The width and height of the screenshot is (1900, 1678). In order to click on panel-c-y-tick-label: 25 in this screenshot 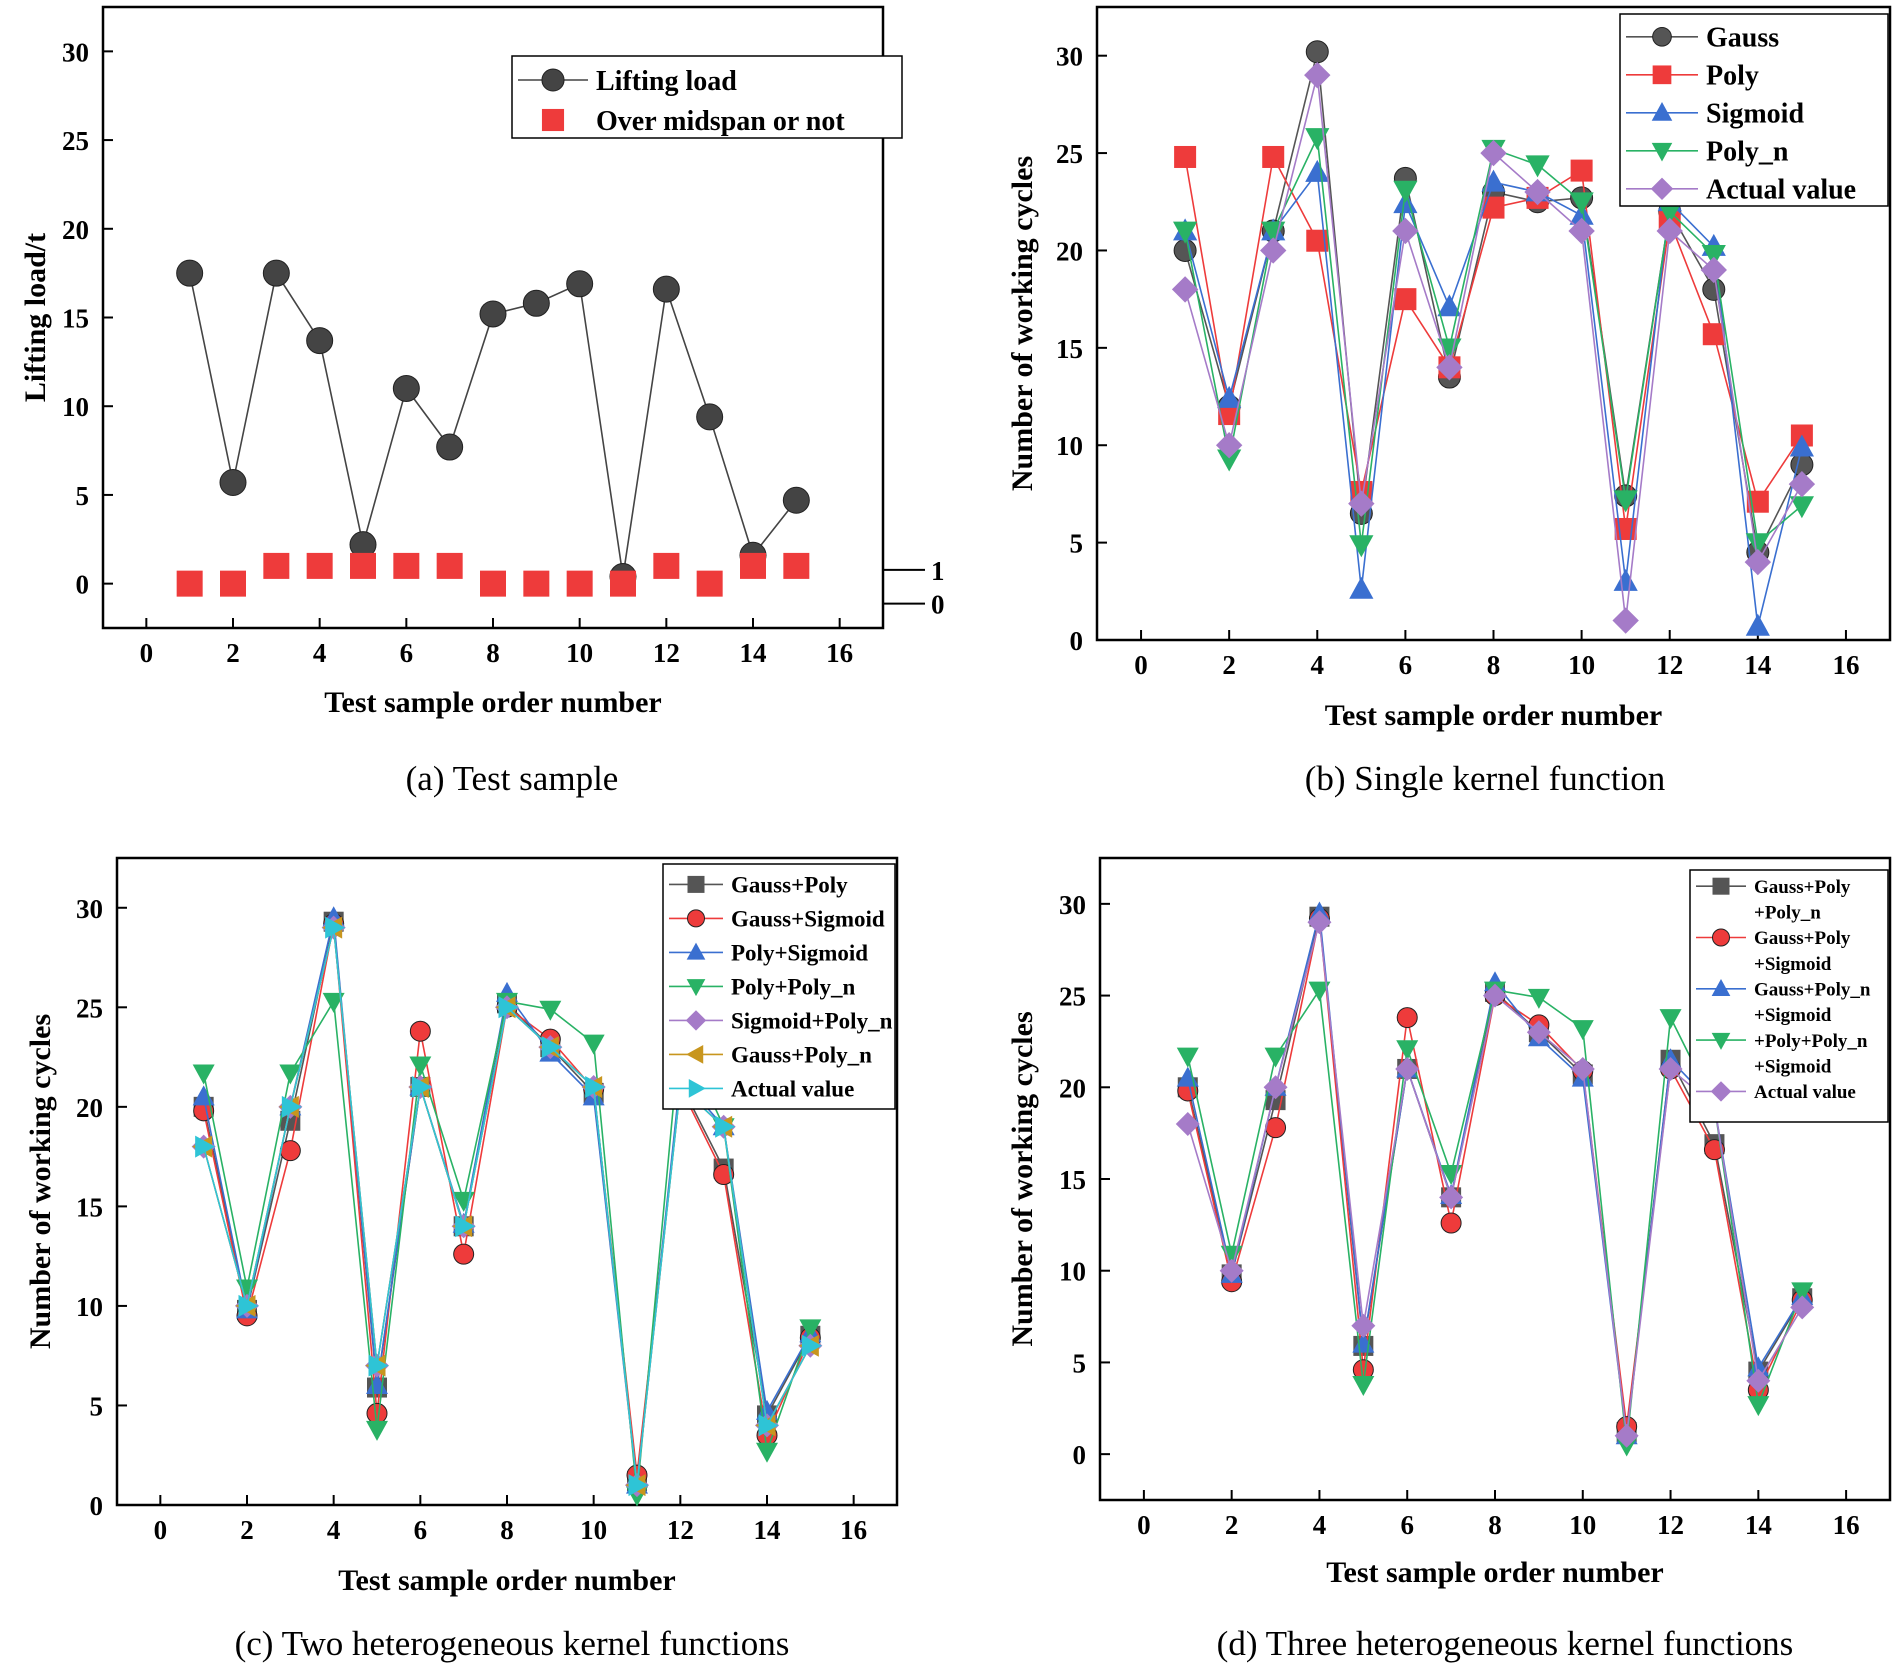, I will do `click(89, 1008)`.